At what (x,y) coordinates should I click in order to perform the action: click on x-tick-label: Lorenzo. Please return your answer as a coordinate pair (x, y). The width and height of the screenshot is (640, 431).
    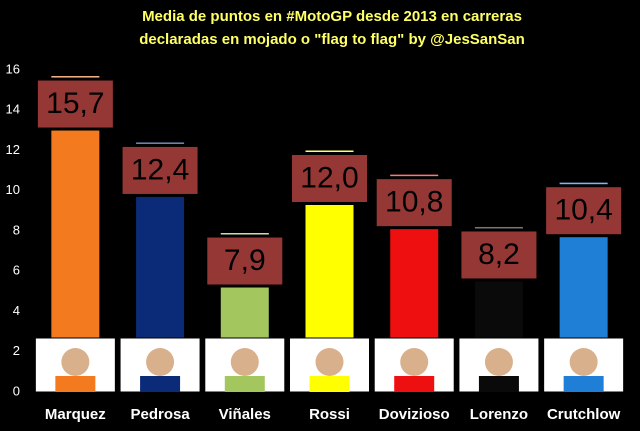
    Looking at the image, I should click on (499, 414).